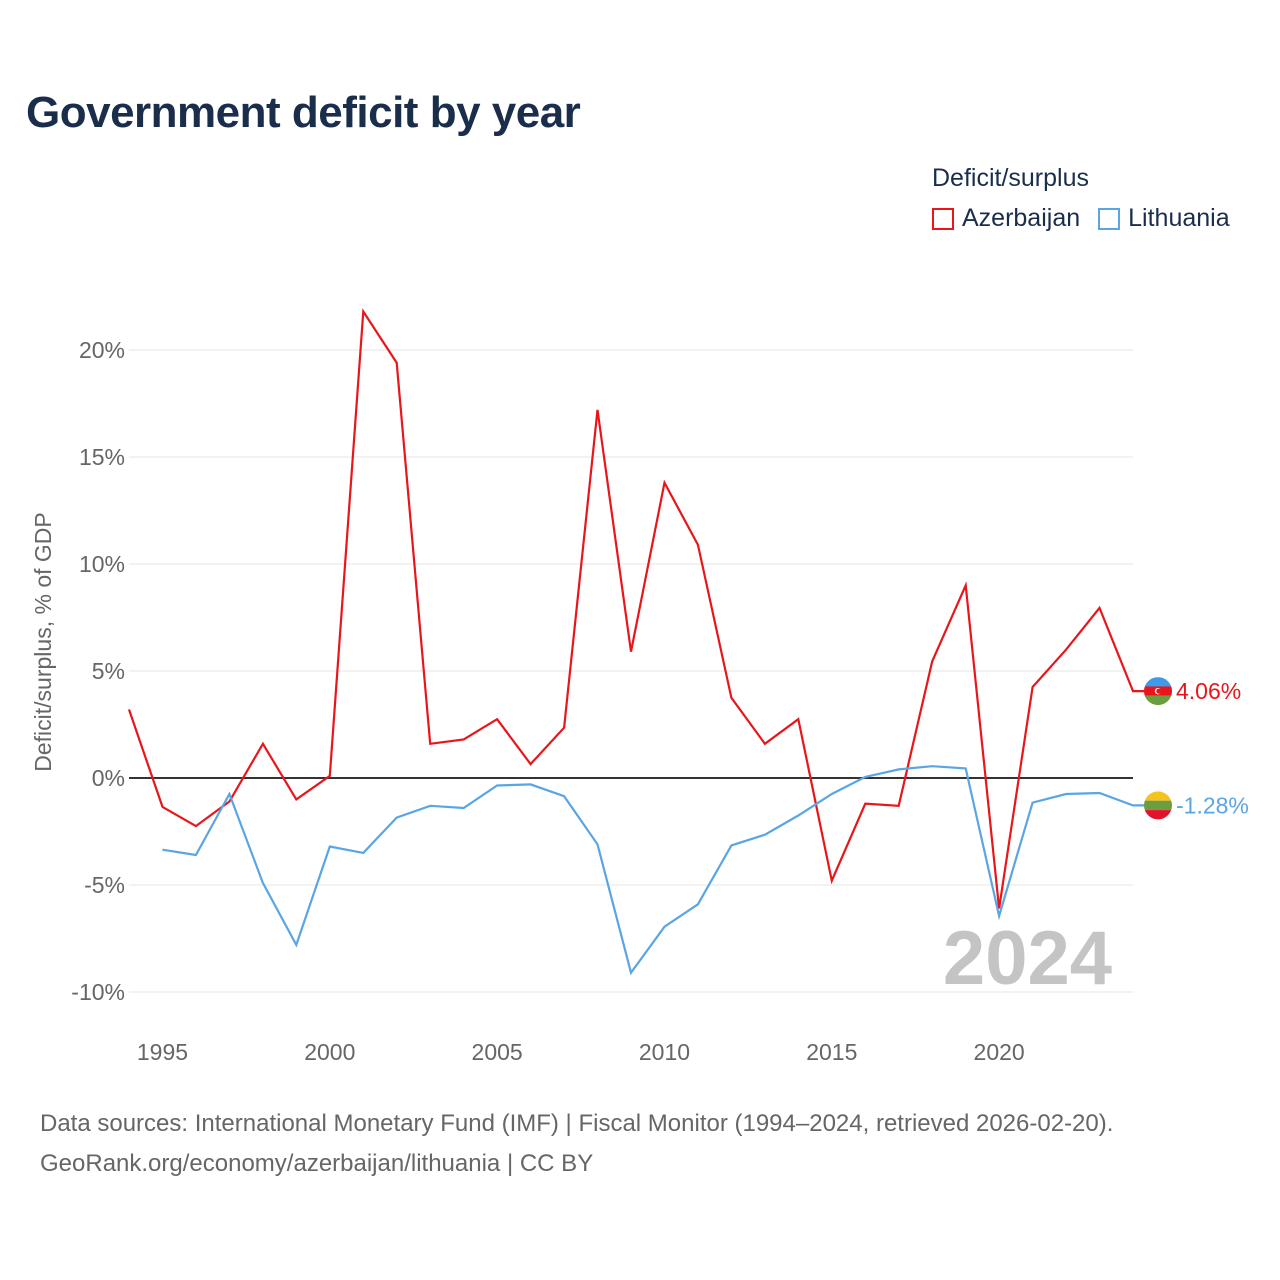 The height and width of the screenshot is (1280, 1280). What do you see at coordinates (497, 1052) in the screenshot?
I see `x-tick-label: 2005` at bounding box center [497, 1052].